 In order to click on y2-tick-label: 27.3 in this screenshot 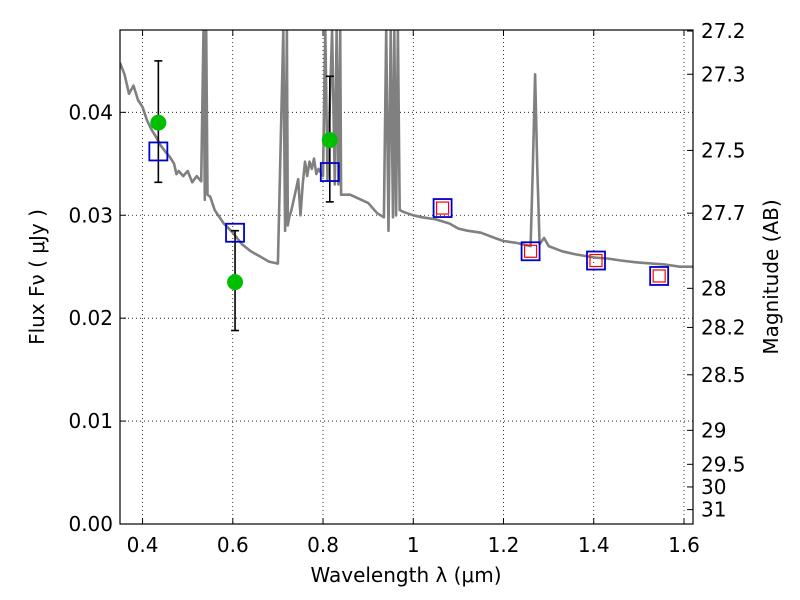, I will do `click(723, 74)`.